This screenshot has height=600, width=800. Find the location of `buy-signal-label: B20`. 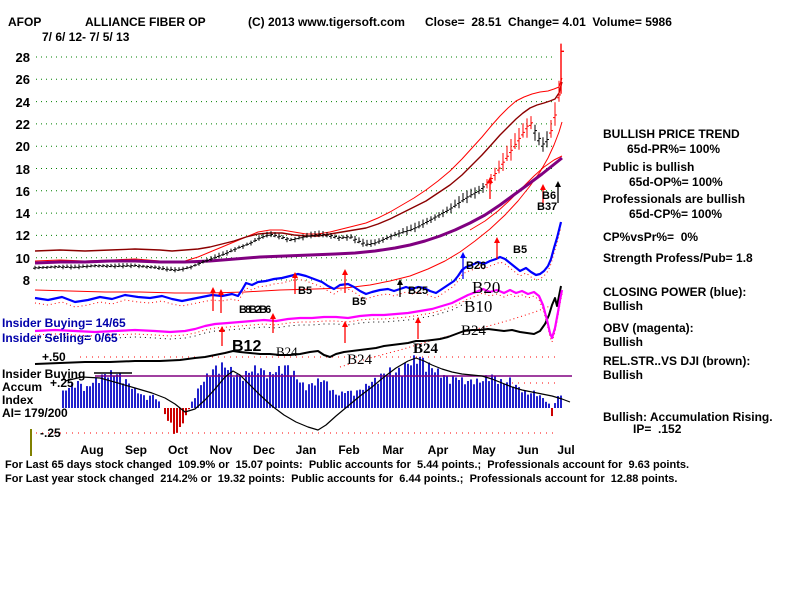

buy-signal-label: B20 is located at coordinates (486, 287).